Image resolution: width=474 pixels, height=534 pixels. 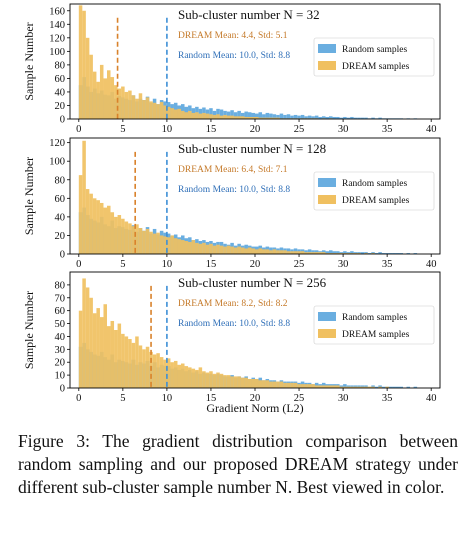 What do you see at coordinates (233, 36) in the screenshot?
I see `dream-stats-annotation: DREAM Mean: 4.4, Std: 5.1` at bounding box center [233, 36].